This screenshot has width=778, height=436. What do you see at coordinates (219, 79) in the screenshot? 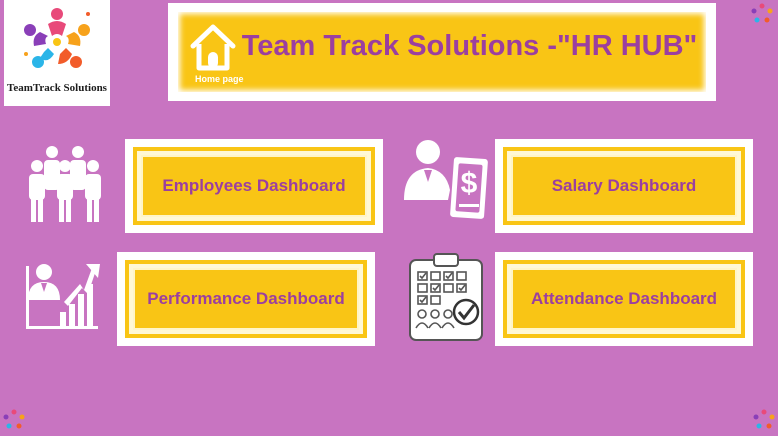
I see `home-page-link: Home page` at bounding box center [219, 79].